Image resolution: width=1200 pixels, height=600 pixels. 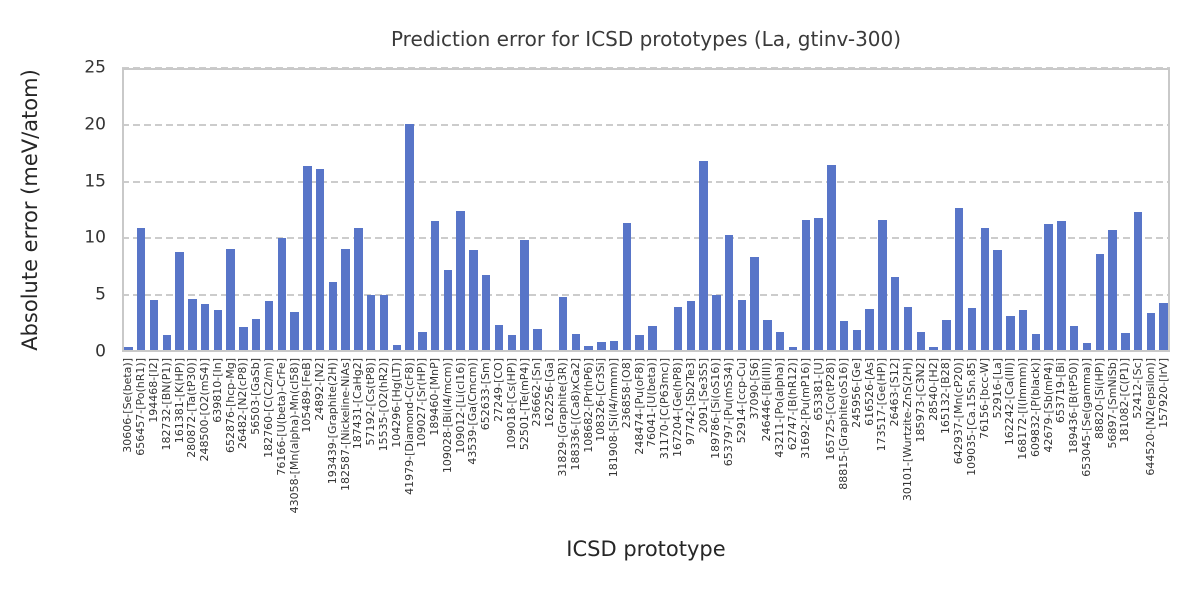 I want to click on x-tick-label: 24892-[N2], so click(x=320, y=389).